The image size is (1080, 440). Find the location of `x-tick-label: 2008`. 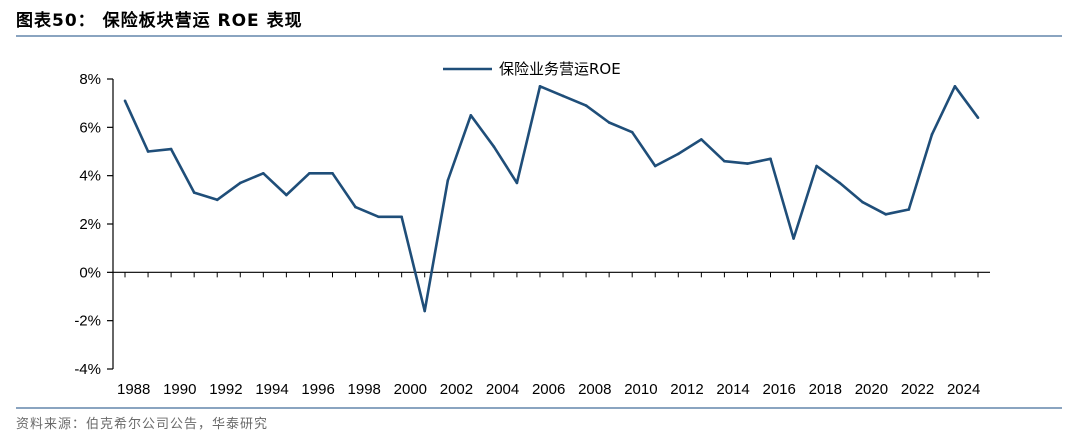

x-tick-label: 2008 is located at coordinates (594, 389).